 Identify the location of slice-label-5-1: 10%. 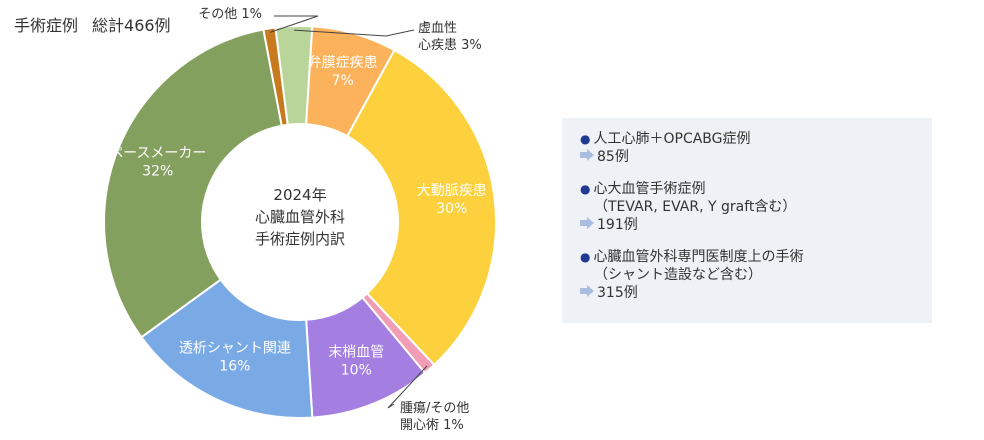
(356, 370).